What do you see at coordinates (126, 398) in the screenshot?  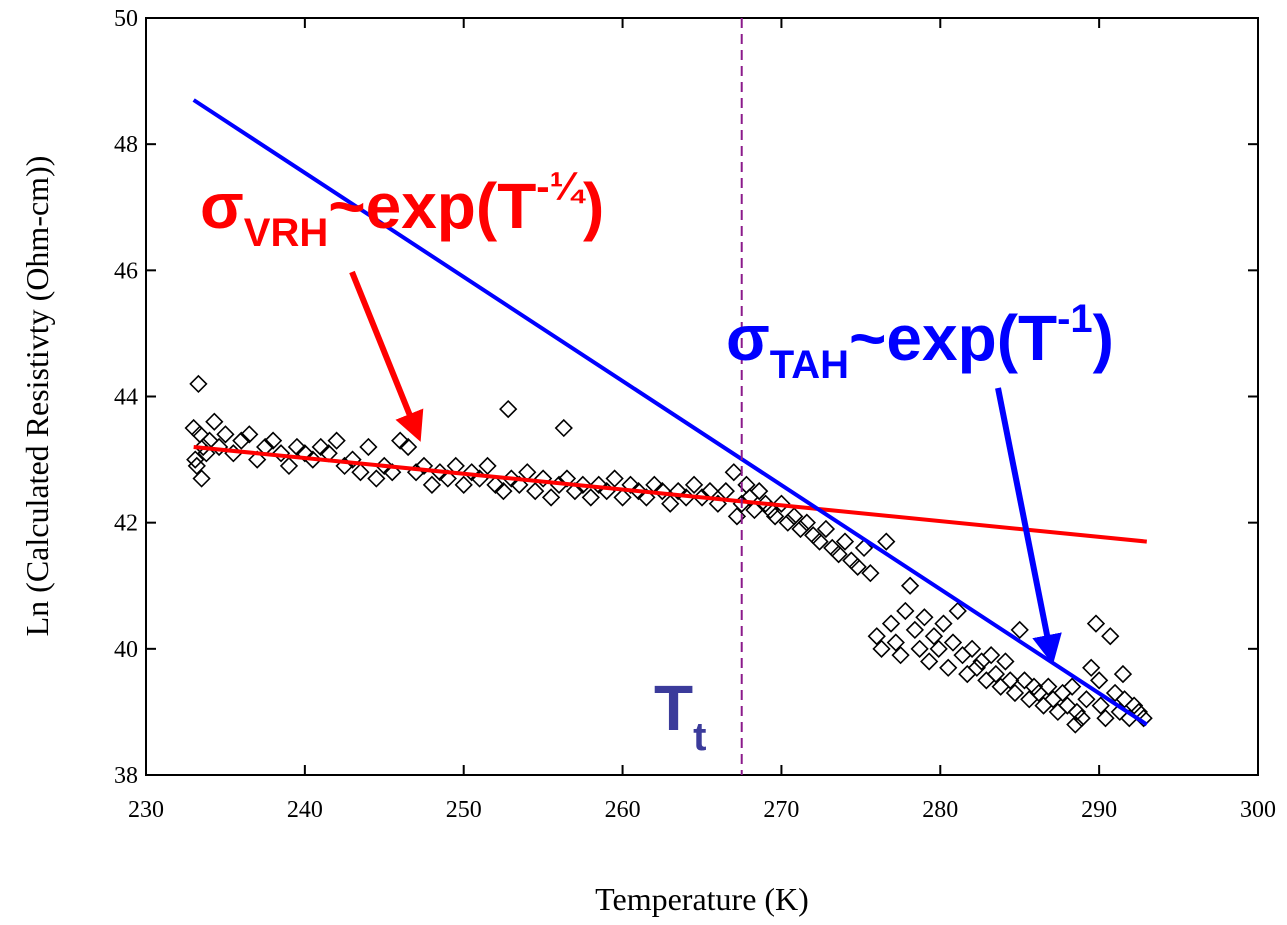 I see `y-tick-label: 44` at bounding box center [126, 398].